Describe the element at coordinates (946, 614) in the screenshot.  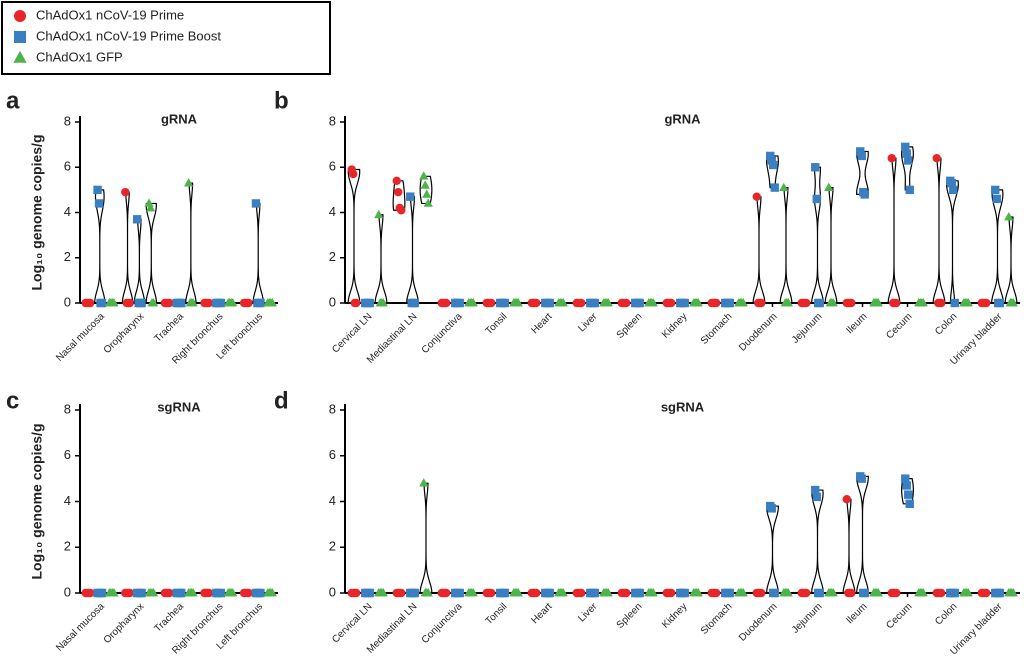
I see `x-tick-label: Colon` at that location.